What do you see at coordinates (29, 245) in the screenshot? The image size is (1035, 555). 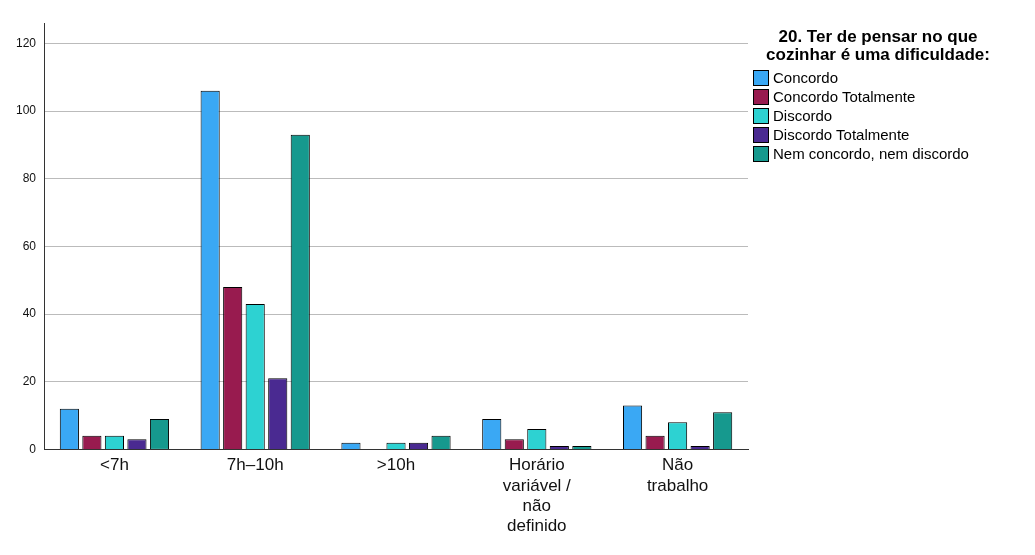 I see `y-tick-label: 60` at bounding box center [29, 245].